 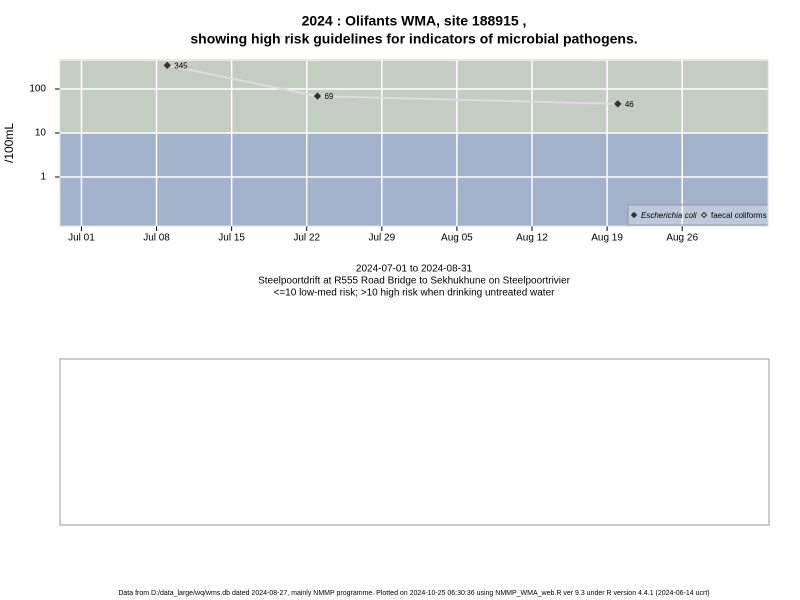 What do you see at coordinates (9, 143) in the screenshot?
I see `y-axis-label: /100mL` at bounding box center [9, 143].